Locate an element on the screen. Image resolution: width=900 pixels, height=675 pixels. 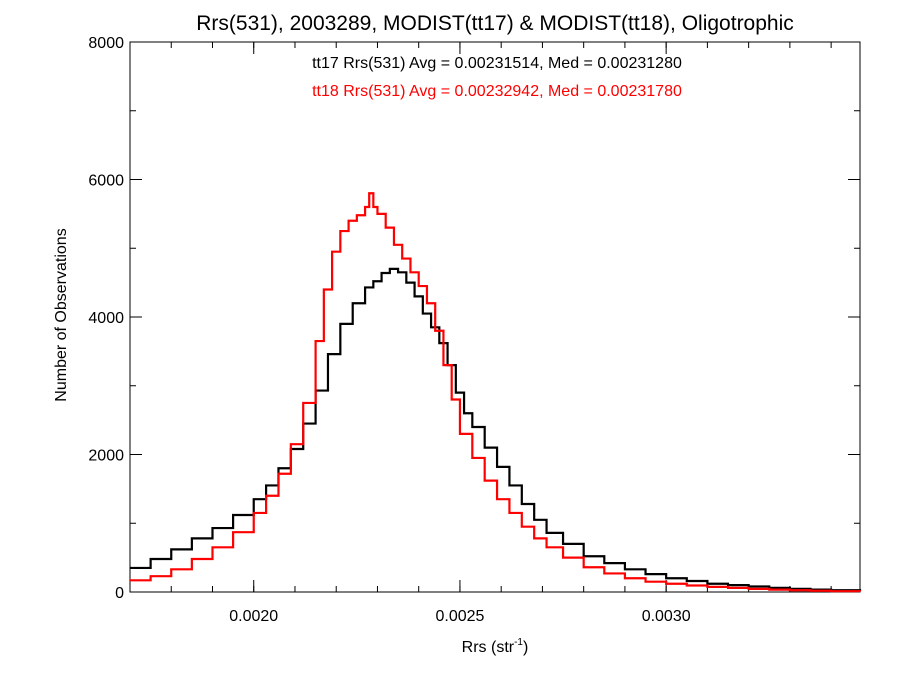
y-tick-label: 2000 is located at coordinates (106, 456).